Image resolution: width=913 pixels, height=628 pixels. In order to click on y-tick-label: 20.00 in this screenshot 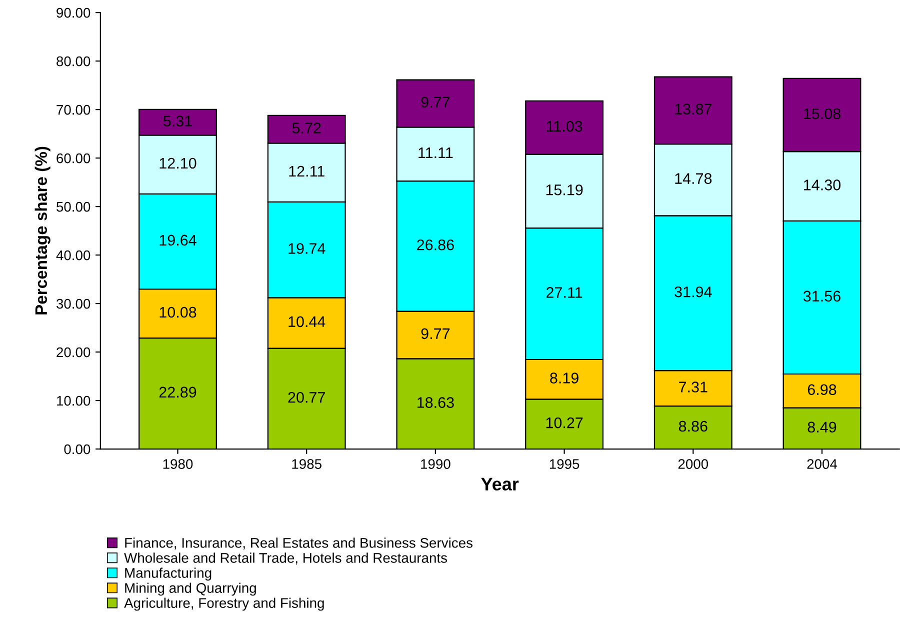, I will do `click(73, 352)`.